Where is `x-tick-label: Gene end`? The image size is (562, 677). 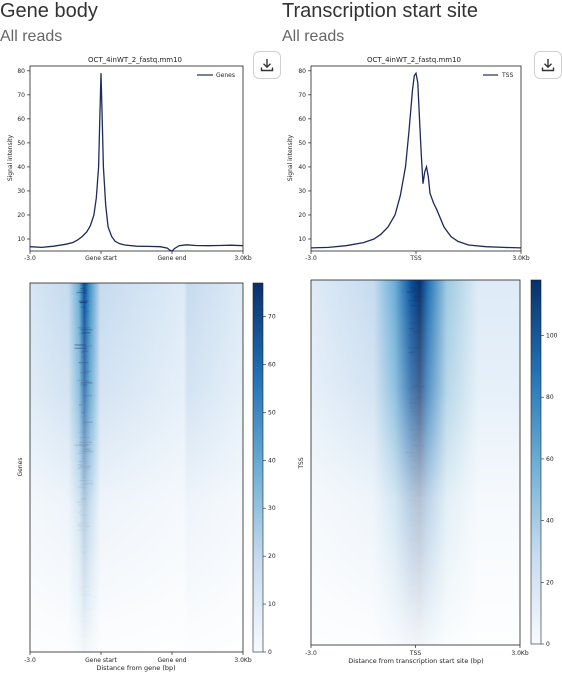 x-tick-label: Gene end is located at coordinates (171, 258).